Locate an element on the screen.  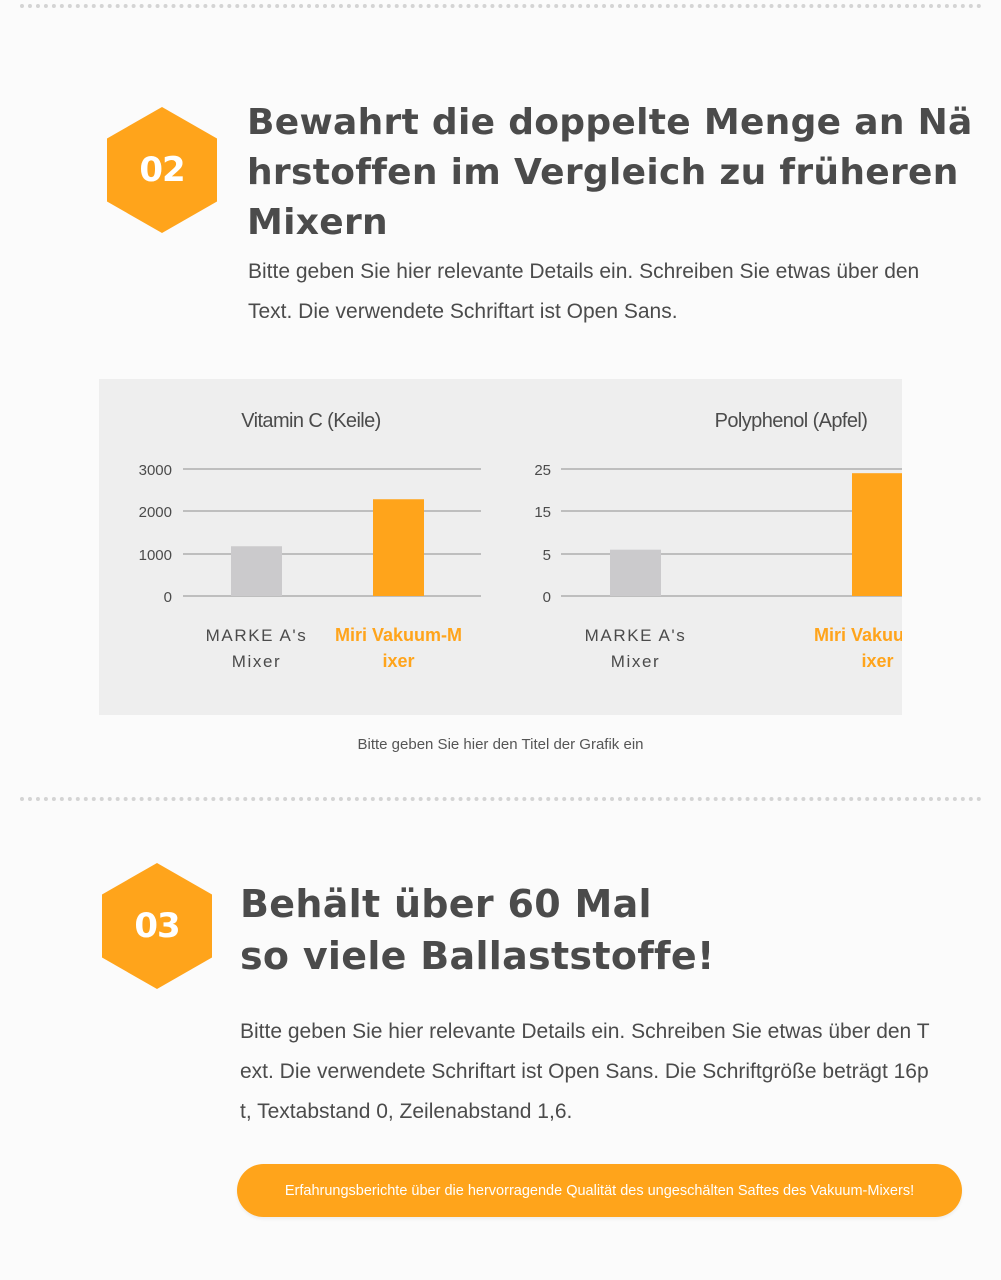
middle-dotted-divider is located at coordinates (501, 799).